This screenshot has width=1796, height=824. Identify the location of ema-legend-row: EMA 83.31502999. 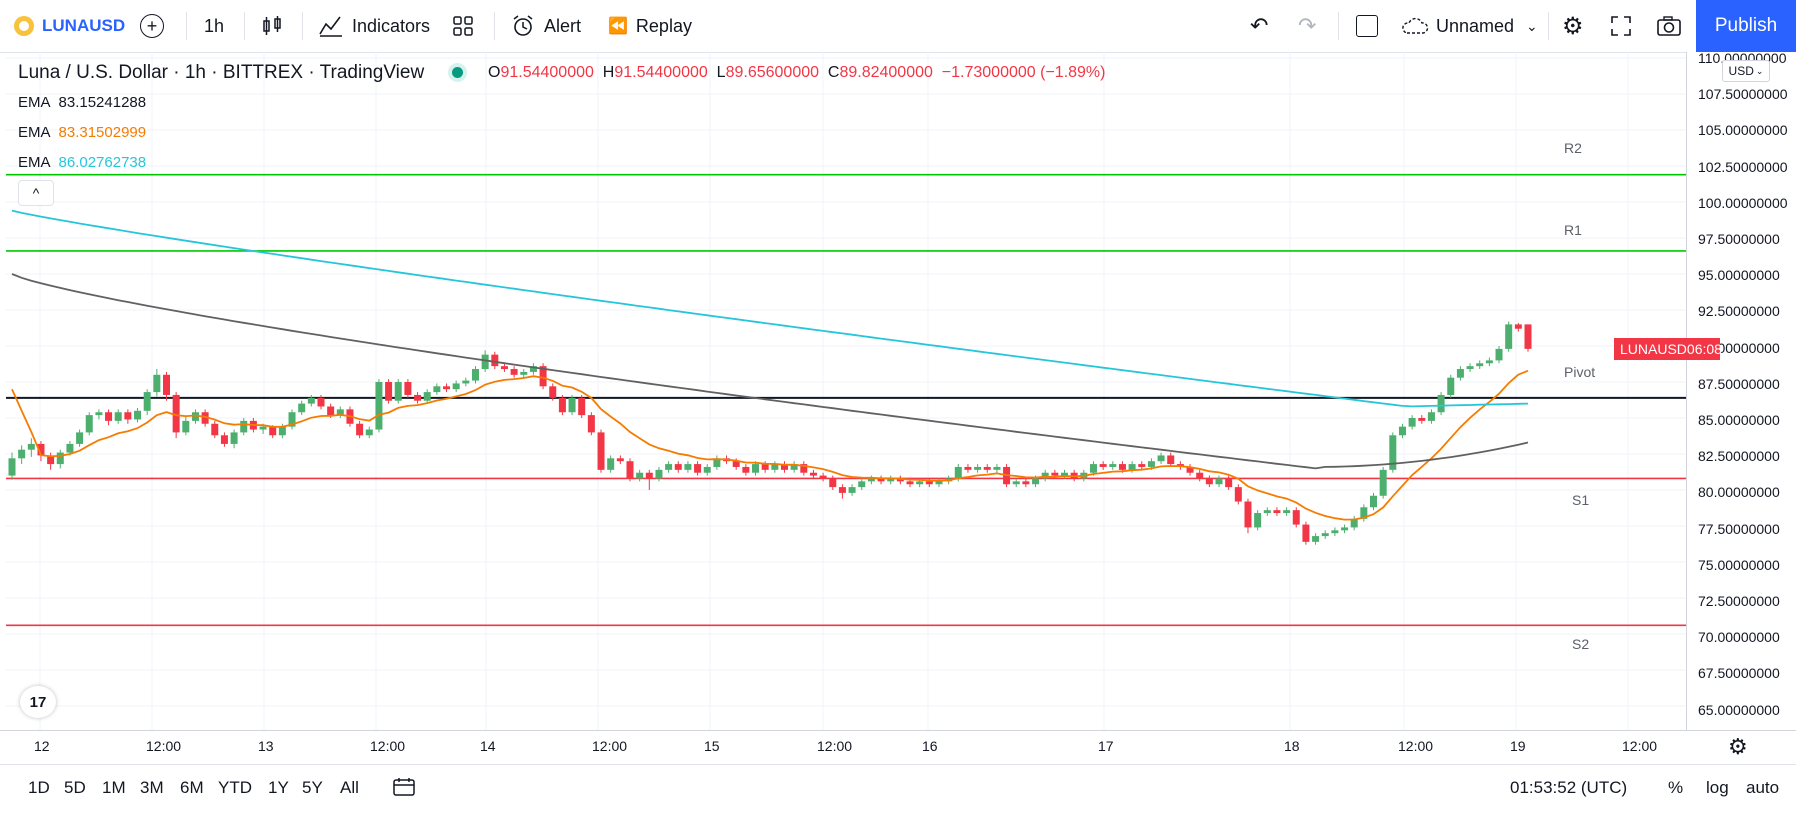
(82, 132).